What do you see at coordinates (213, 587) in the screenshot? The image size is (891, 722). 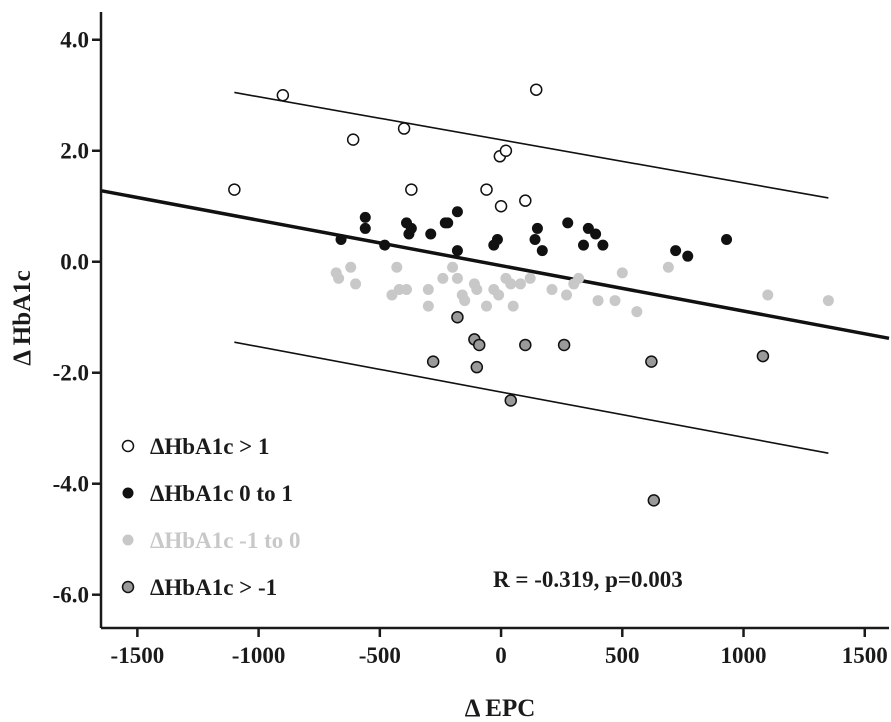 I see `legend-label: ΔHbA1c > -1` at bounding box center [213, 587].